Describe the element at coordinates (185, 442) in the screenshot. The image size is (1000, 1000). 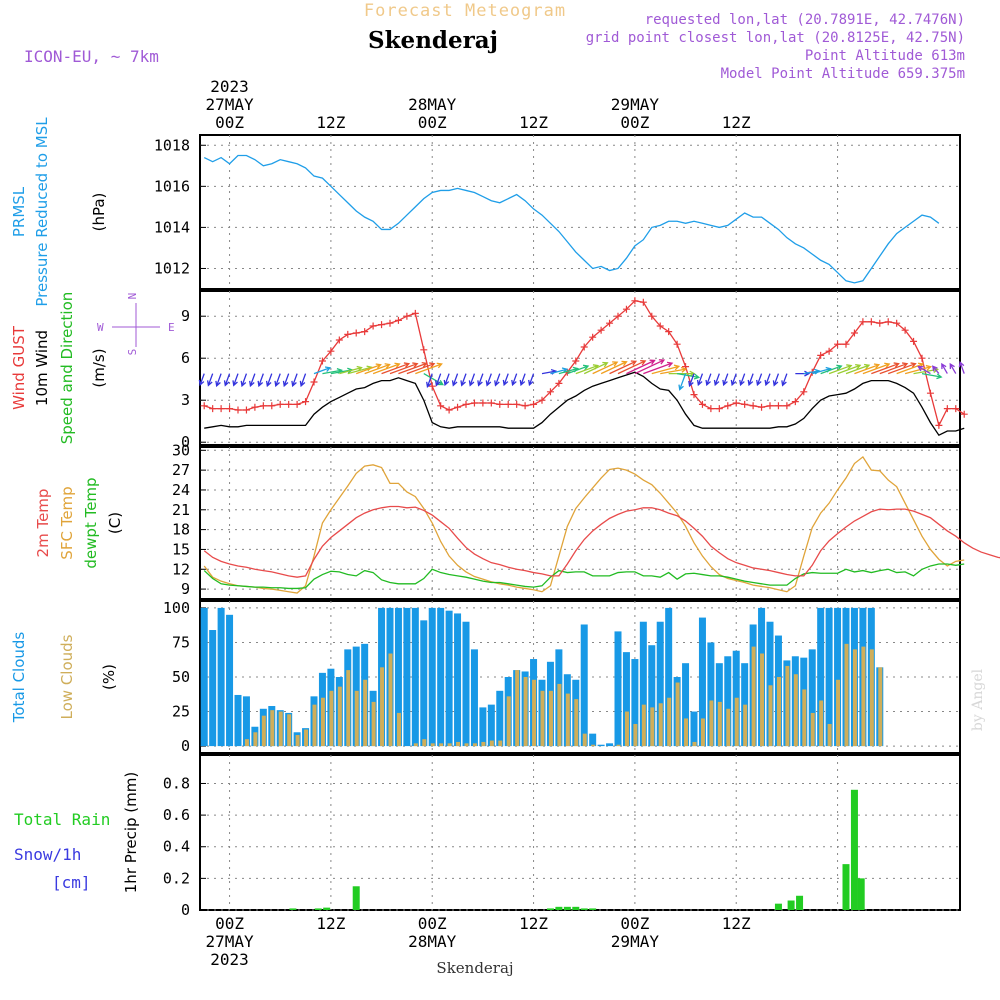
I see `wind-ytick-label: 0` at that location.